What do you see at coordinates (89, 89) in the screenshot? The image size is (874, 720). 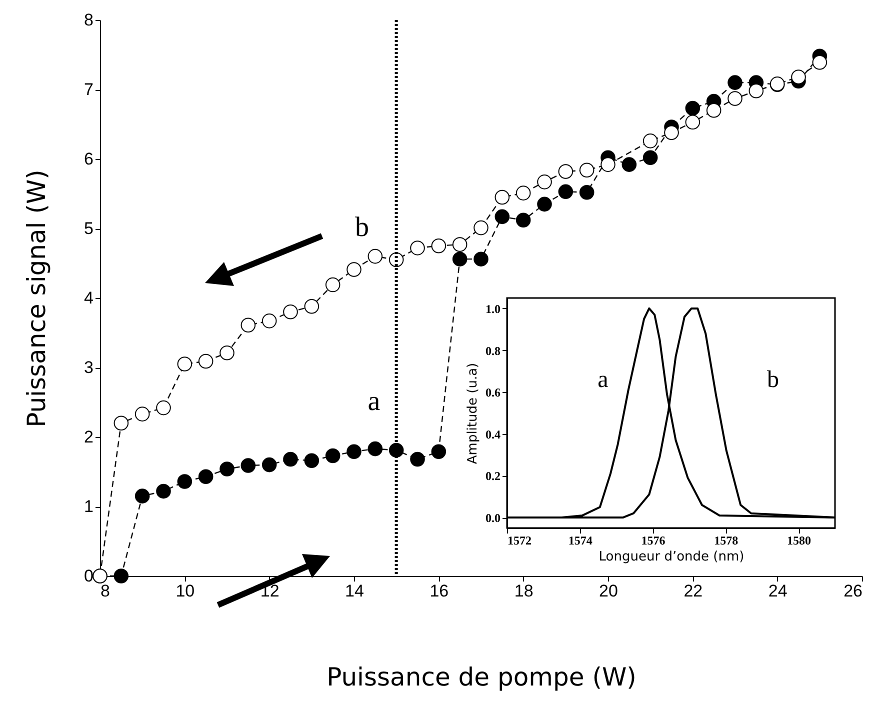 I see `y-tick-label: 7` at bounding box center [89, 89].